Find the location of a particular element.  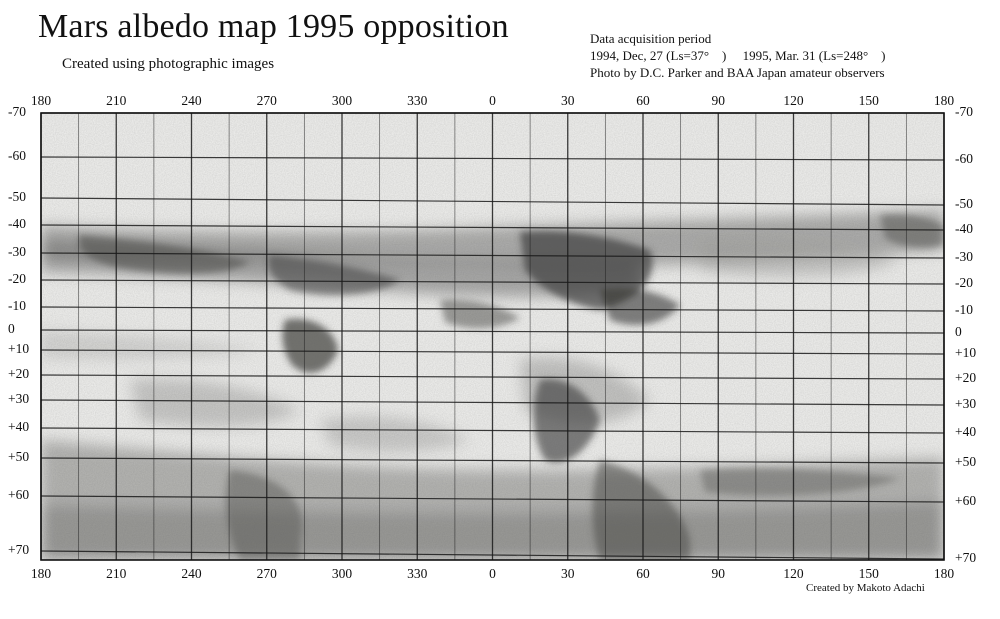

latitude-label-right: -70 is located at coordinates (964, 111).